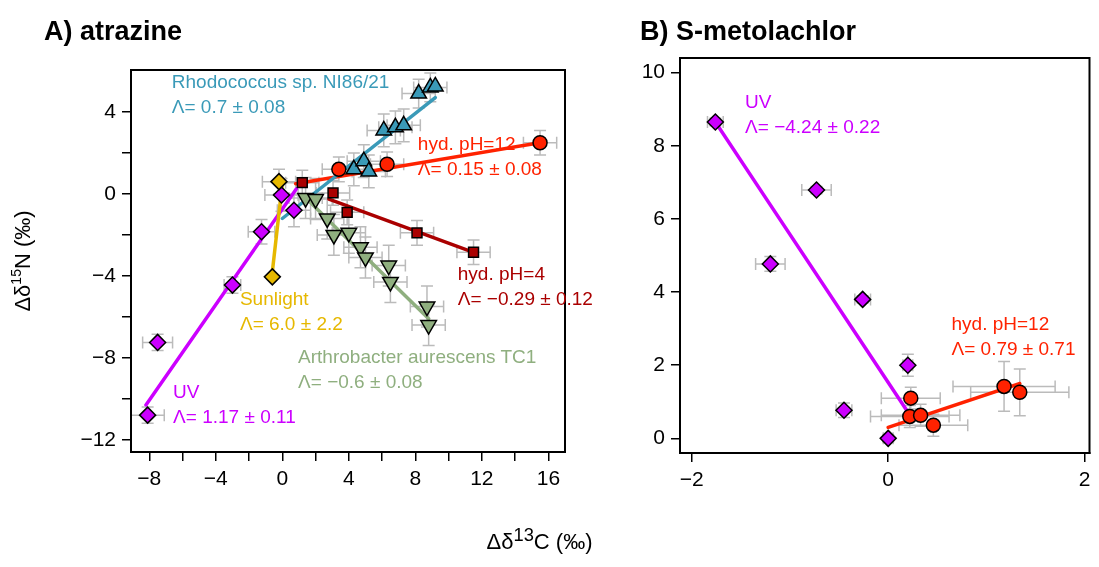 The image size is (1099, 567). Describe the element at coordinates (216, 478) in the screenshot. I see `x-tick-label: −4` at that location.